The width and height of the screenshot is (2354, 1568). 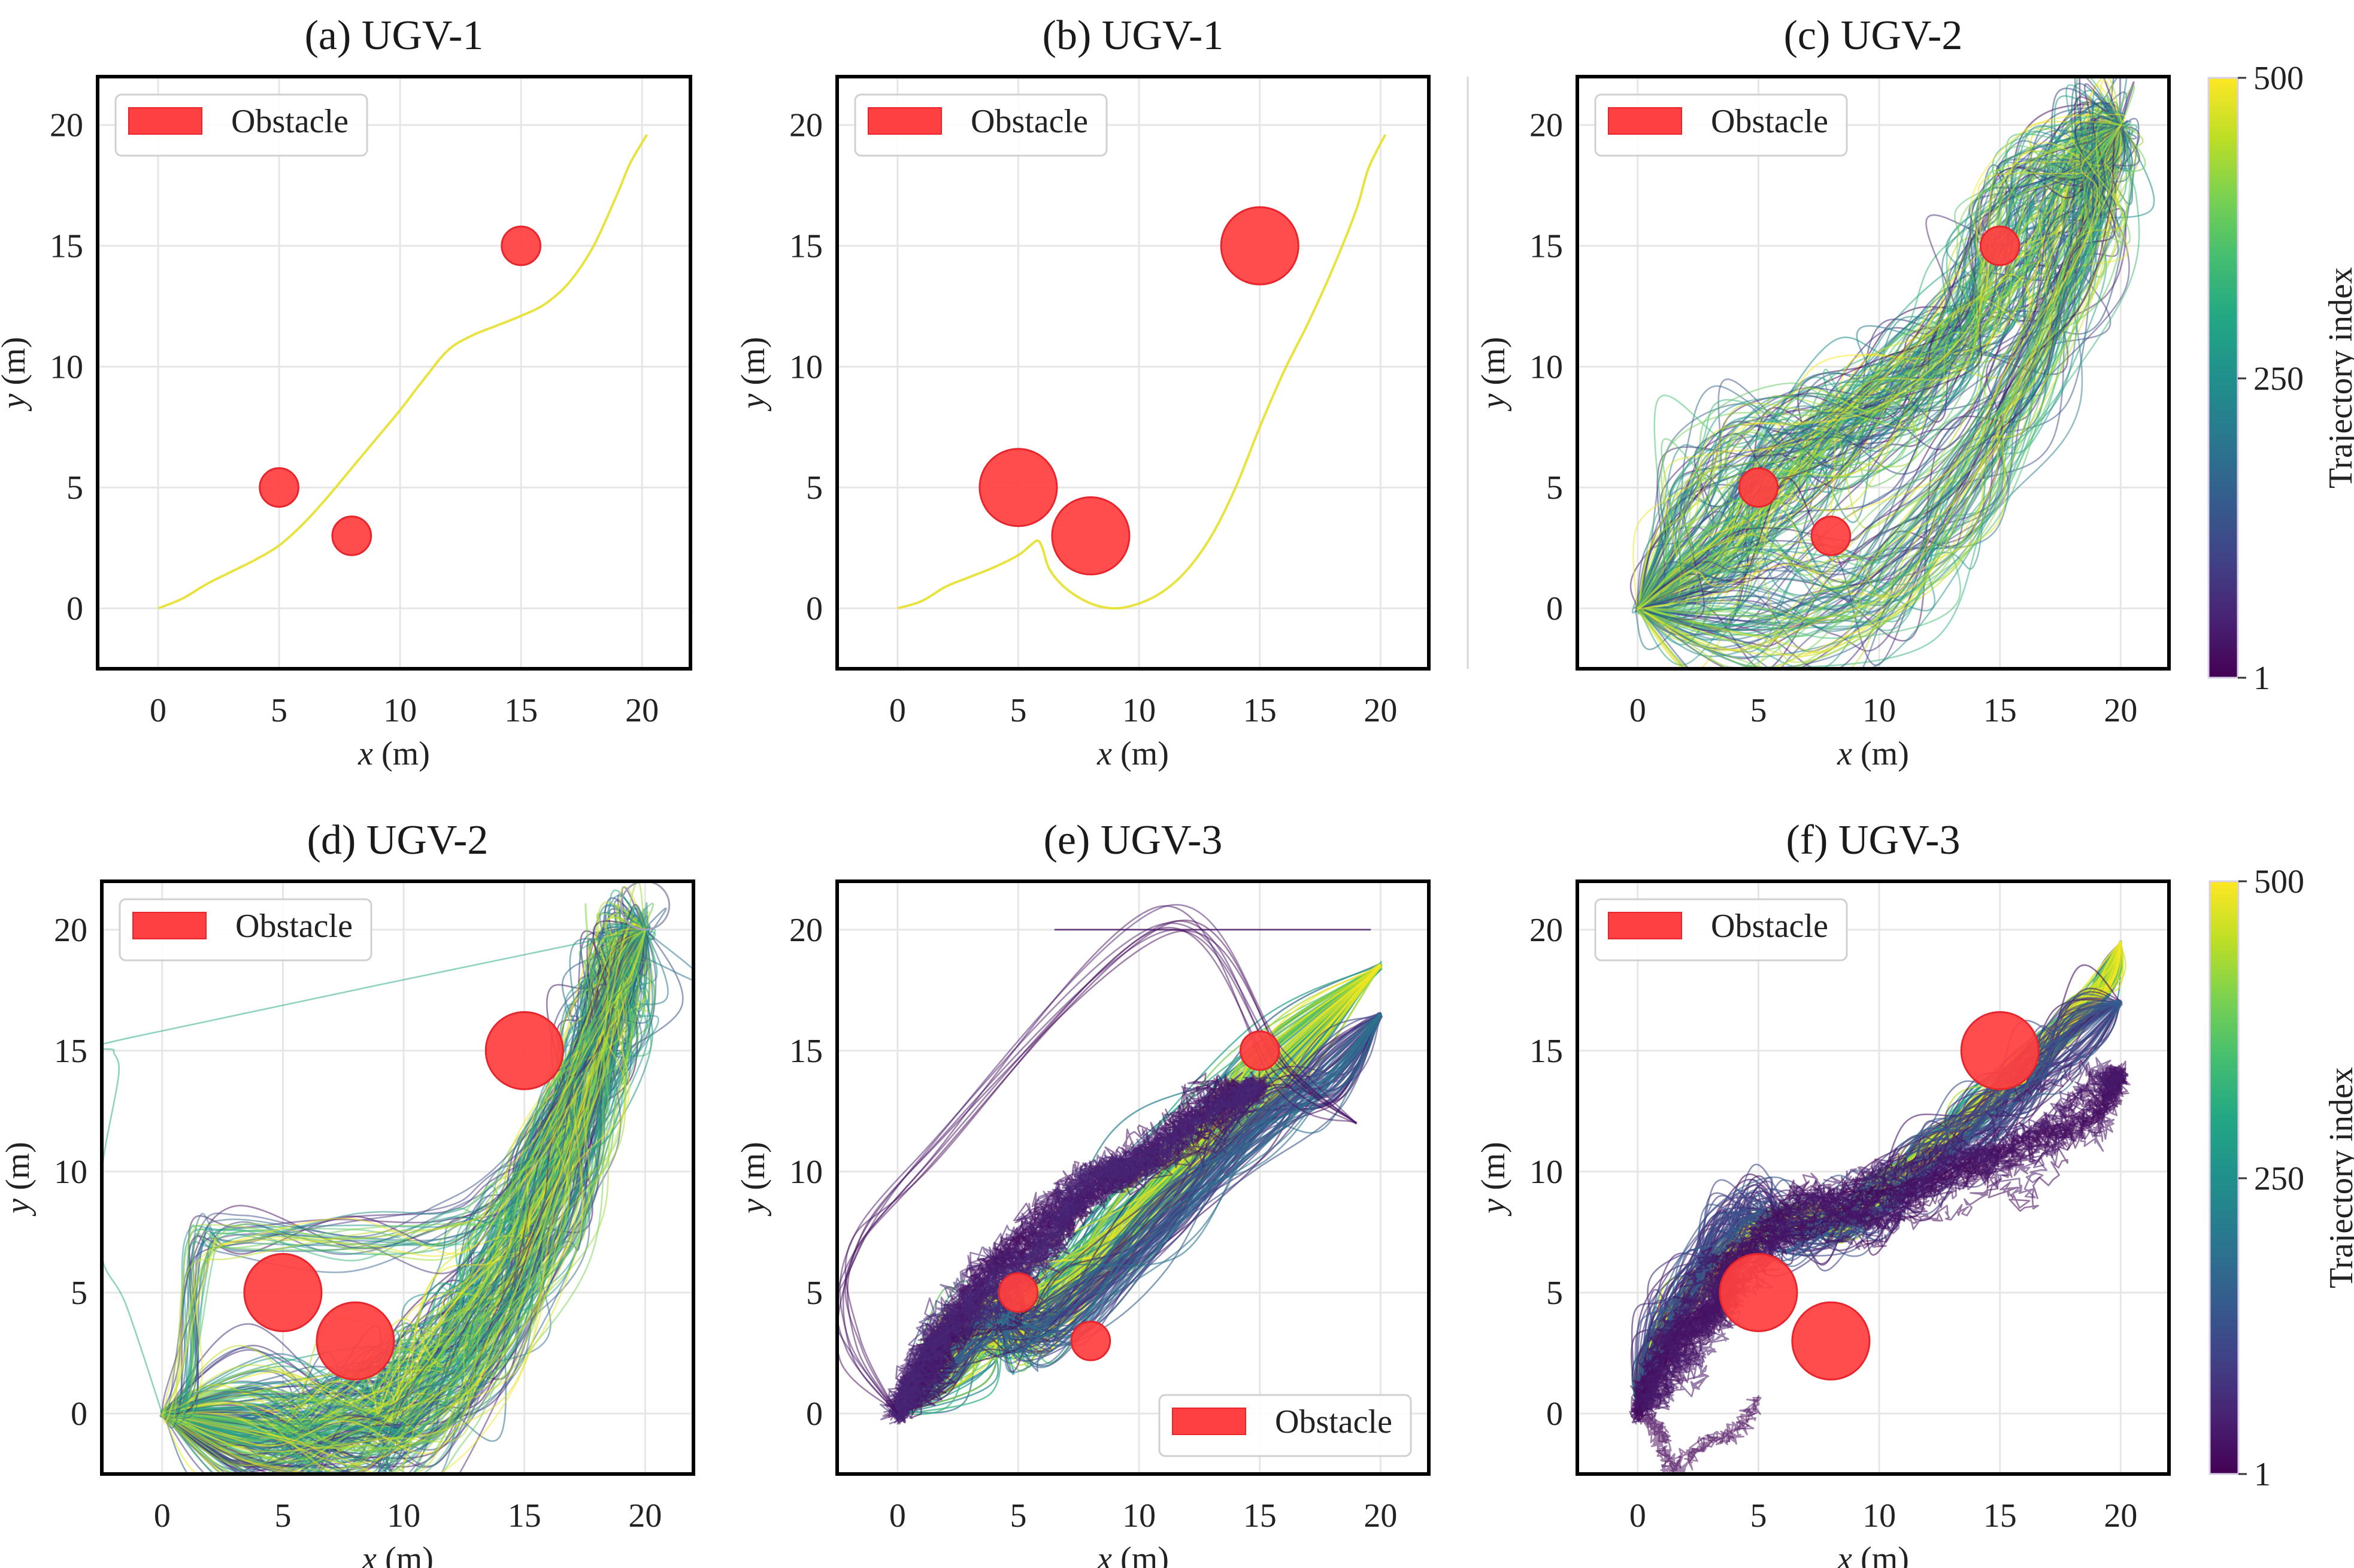 What do you see at coordinates (2261, 678) in the screenshot?
I see `colorbar-tick-label: 1` at bounding box center [2261, 678].